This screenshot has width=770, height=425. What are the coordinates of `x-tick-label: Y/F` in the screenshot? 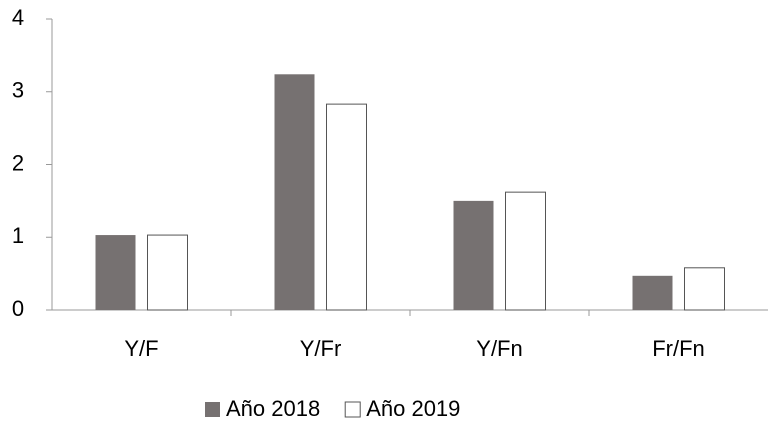 It's located at (141, 348).